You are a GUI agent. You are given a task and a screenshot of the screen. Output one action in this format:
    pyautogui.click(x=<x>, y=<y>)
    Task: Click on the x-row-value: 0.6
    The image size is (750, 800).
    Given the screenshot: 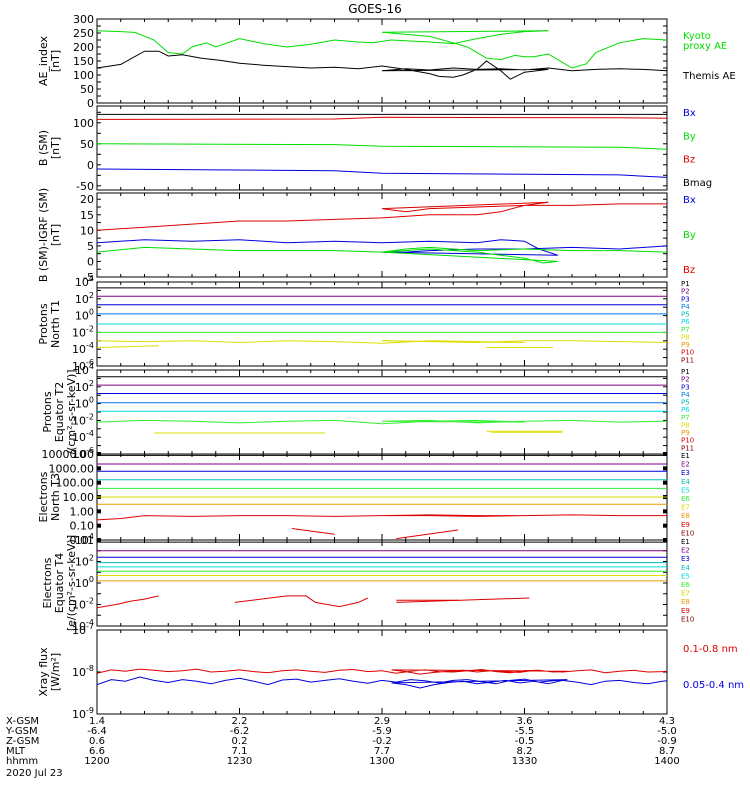 What is the action you would take?
    pyautogui.click(x=97, y=741)
    